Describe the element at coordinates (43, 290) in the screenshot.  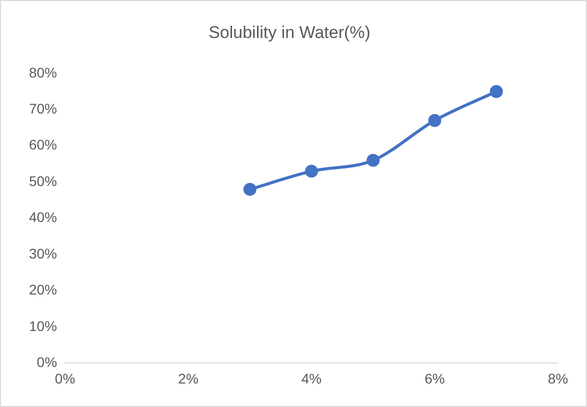
I see `y-tick-label: 20%` at that location.